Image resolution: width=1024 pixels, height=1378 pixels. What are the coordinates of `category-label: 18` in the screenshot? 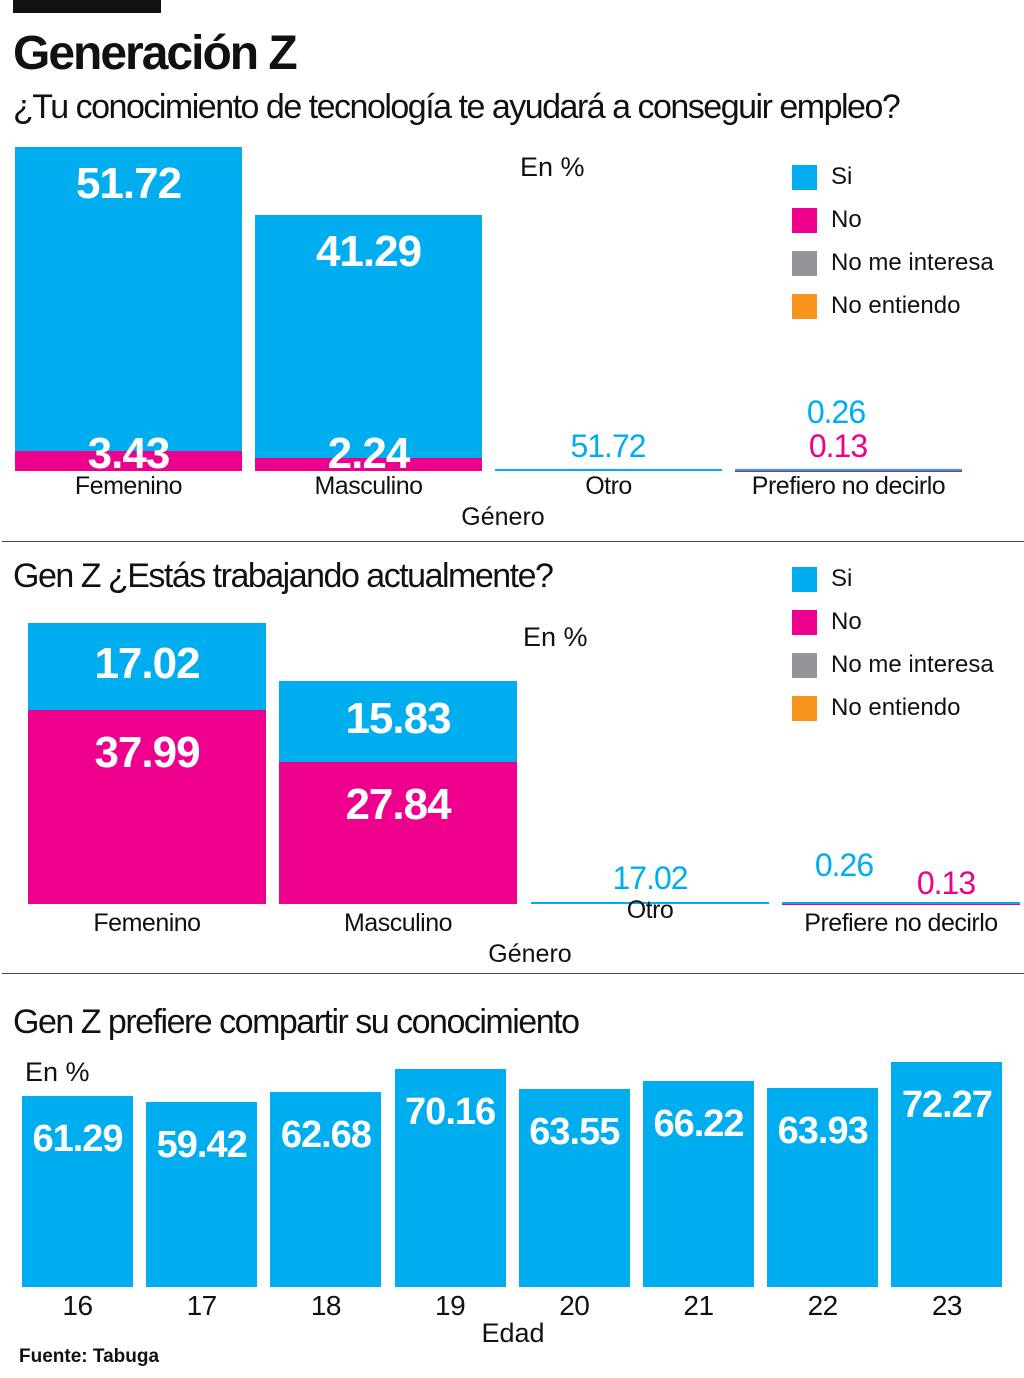 It's located at (326, 1305).